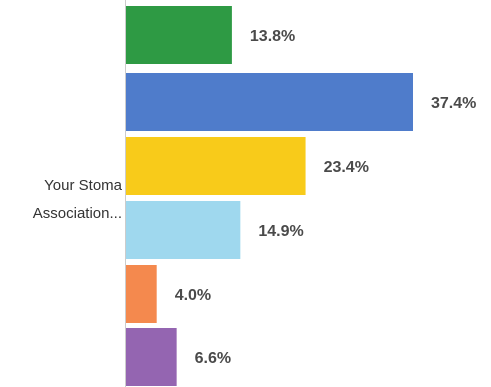 This screenshot has width=491, height=387. I want to click on value-label-4: 14.9%, so click(280, 231).